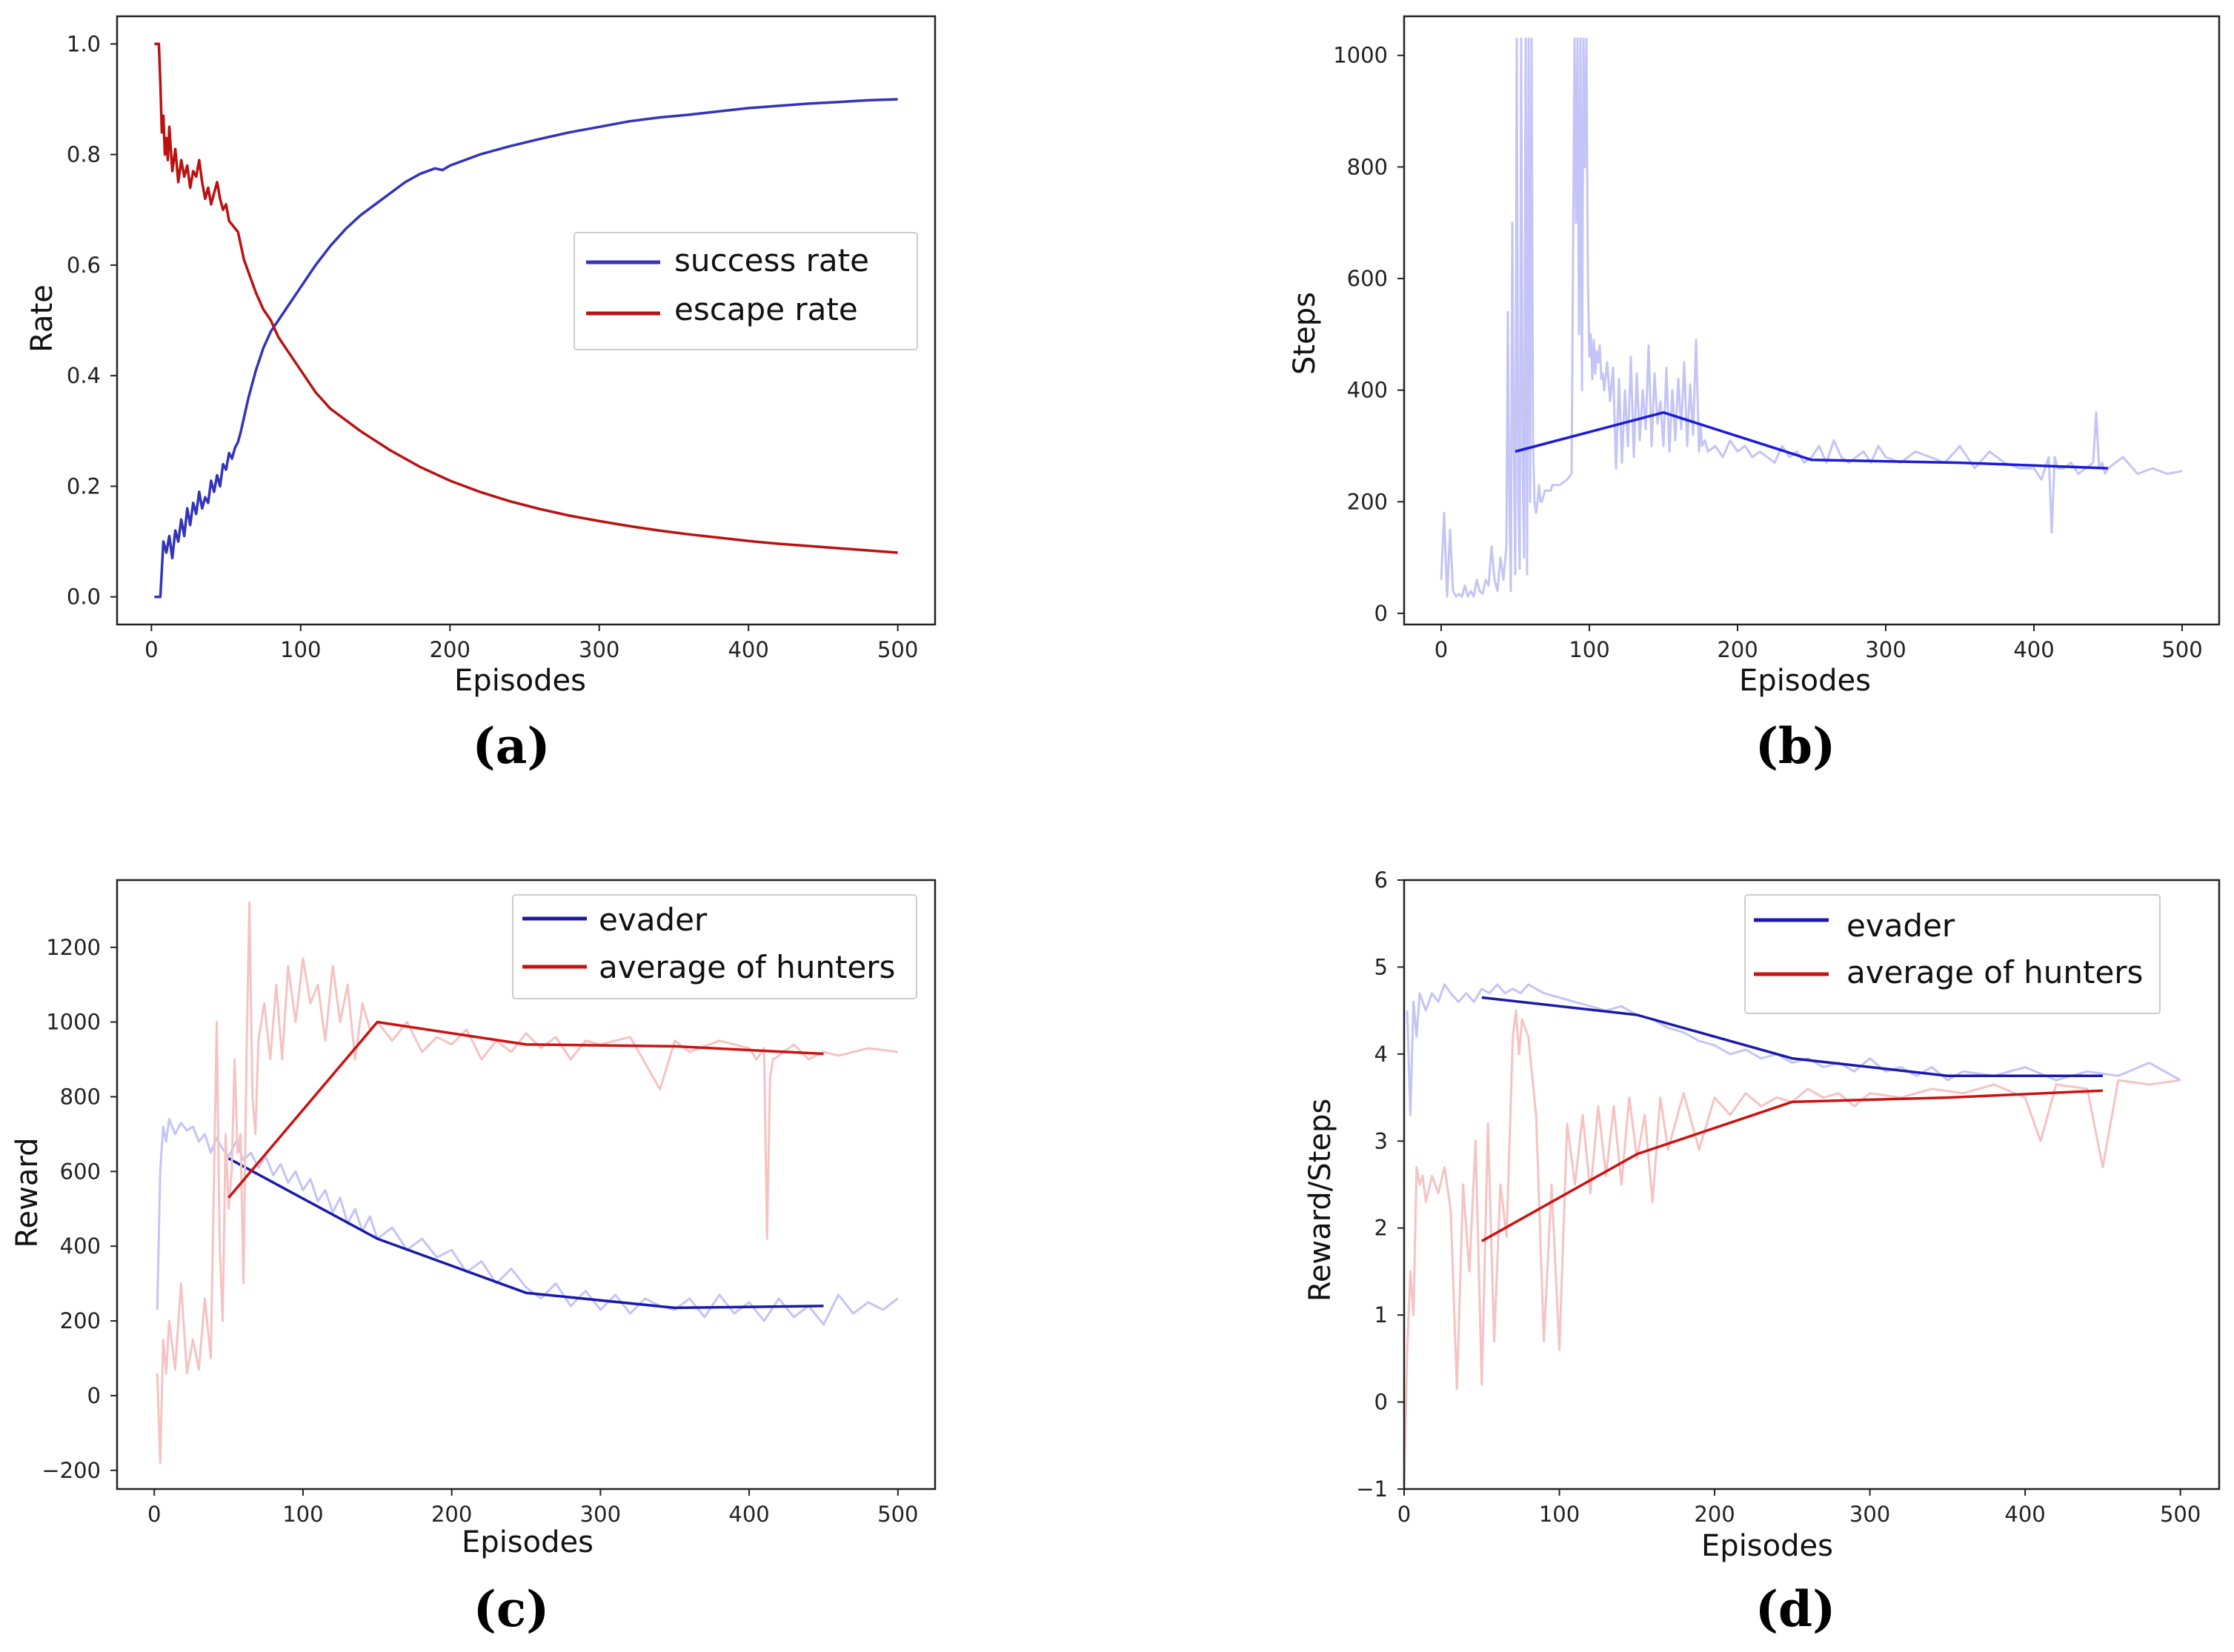 This screenshot has height=1652, width=2234. What do you see at coordinates (84, 375) in the screenshot?
I see `y-tick-label: 0.4` at bounding box center [84, 375].